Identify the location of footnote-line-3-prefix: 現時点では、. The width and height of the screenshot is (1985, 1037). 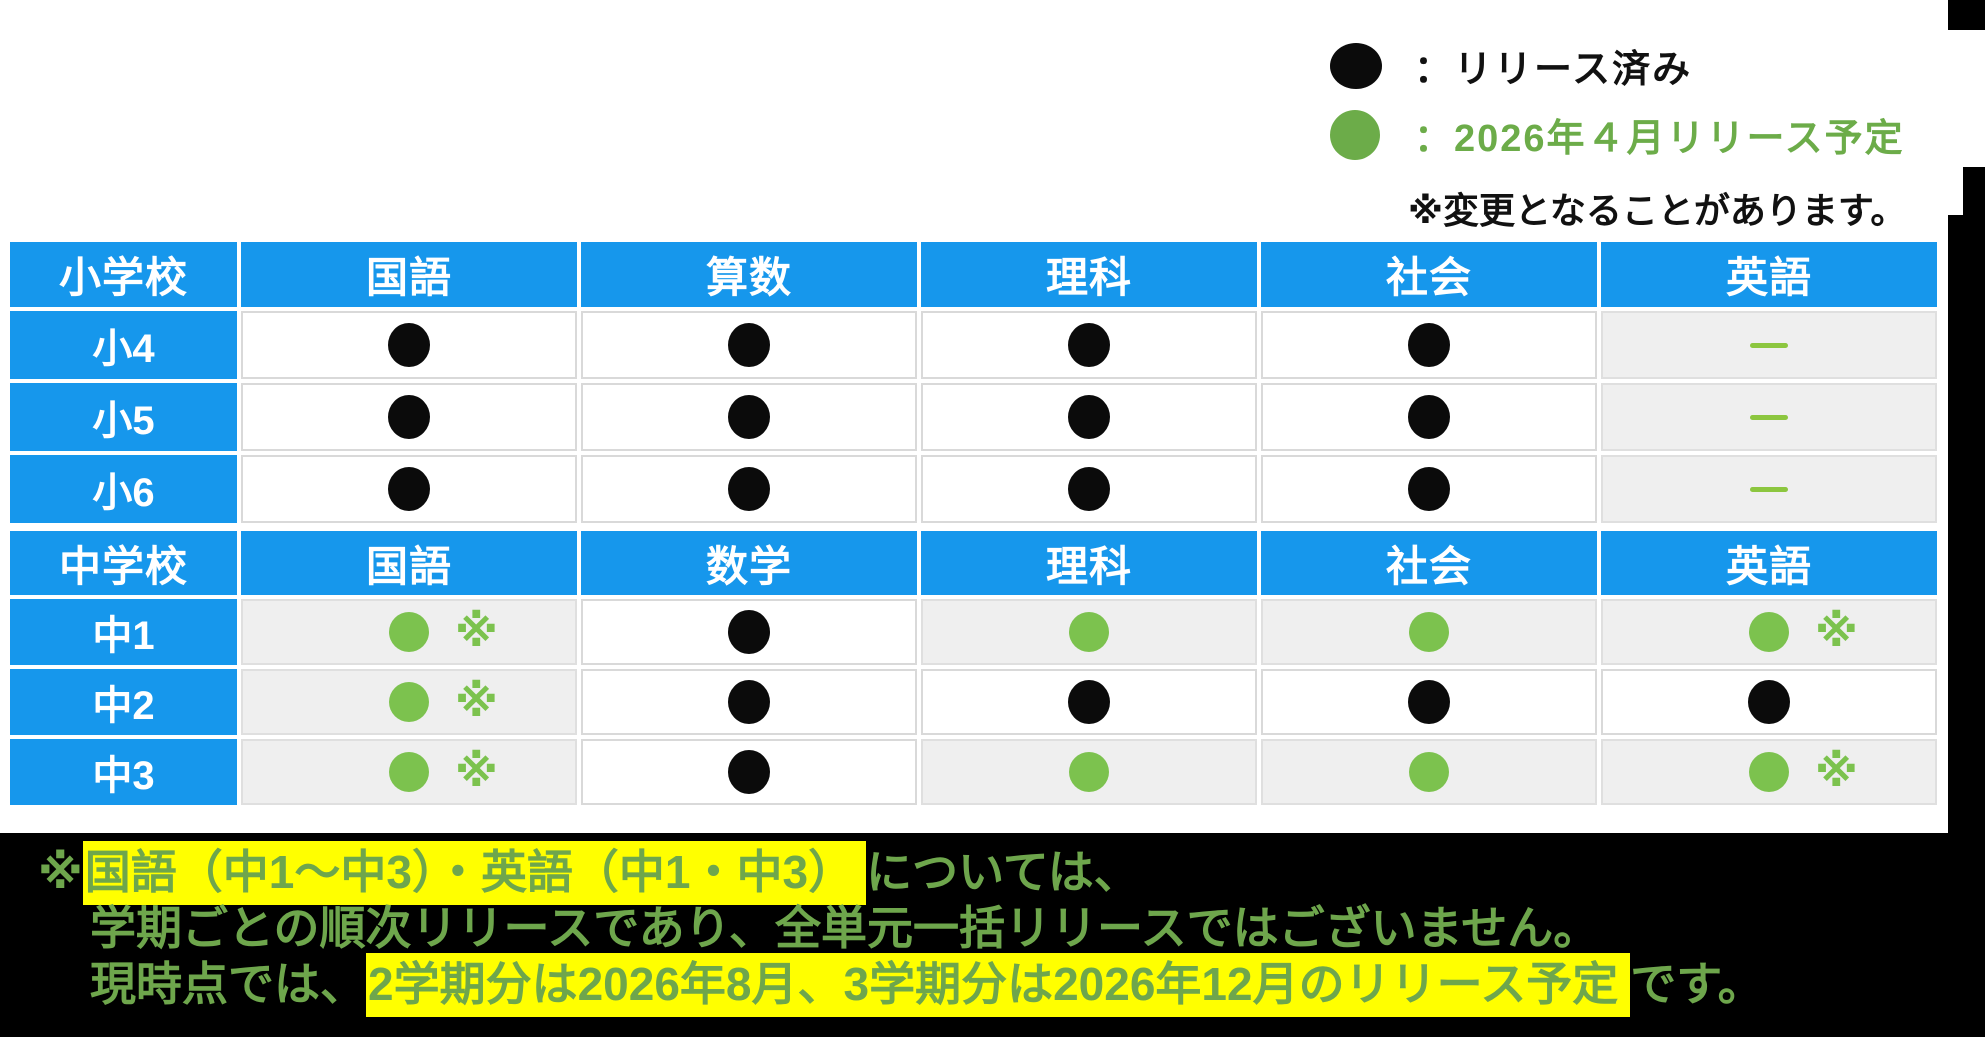
(228, 984).